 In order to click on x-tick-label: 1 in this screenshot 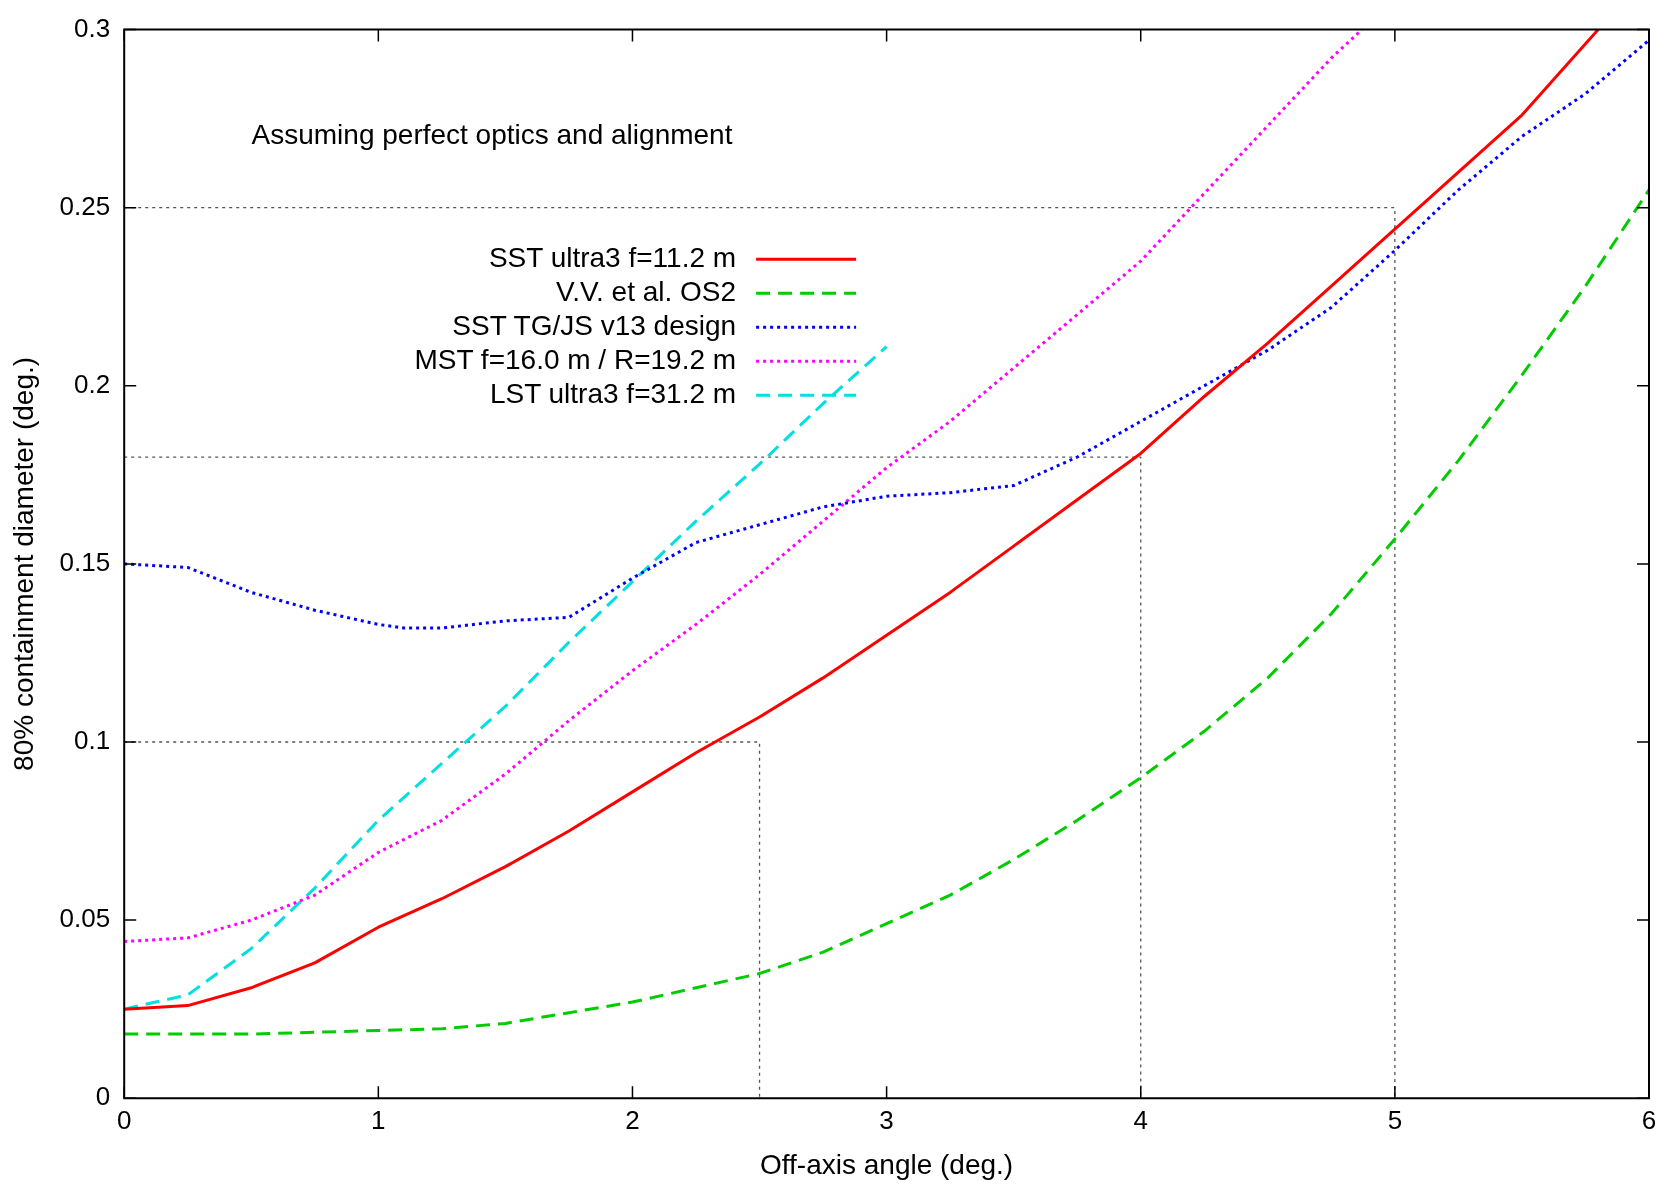, I will do `click(378, 1119)`.